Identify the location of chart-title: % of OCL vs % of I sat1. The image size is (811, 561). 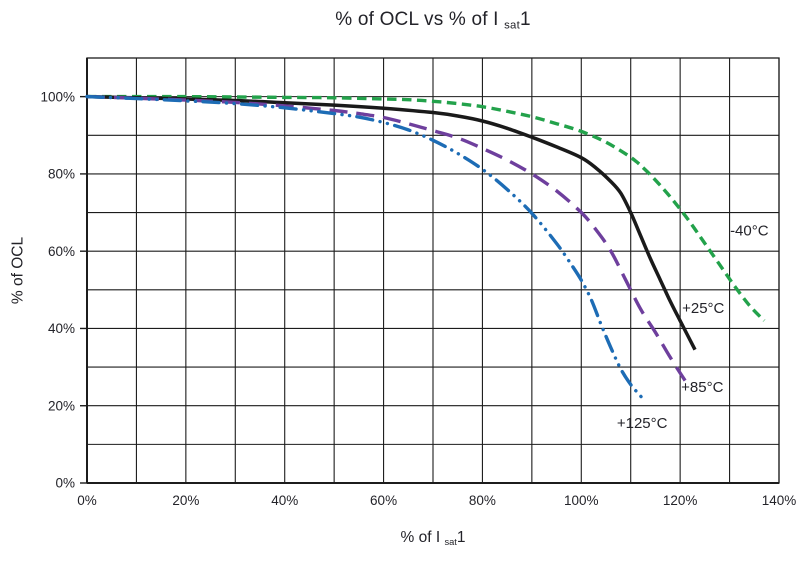
(433, 20).